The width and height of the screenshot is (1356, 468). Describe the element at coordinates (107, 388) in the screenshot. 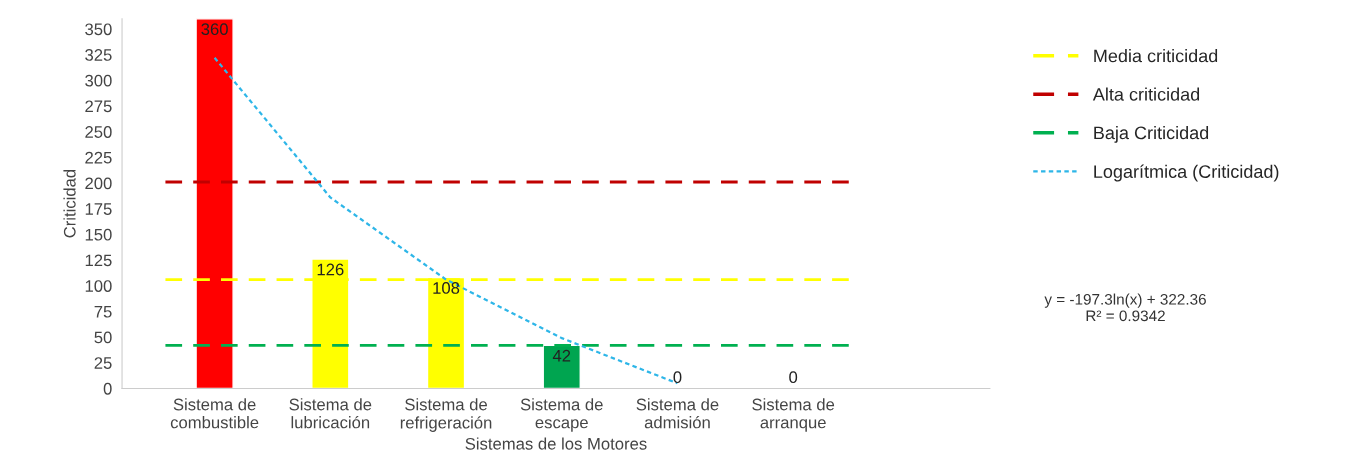

I see `y-tick-label: 0` at that location.